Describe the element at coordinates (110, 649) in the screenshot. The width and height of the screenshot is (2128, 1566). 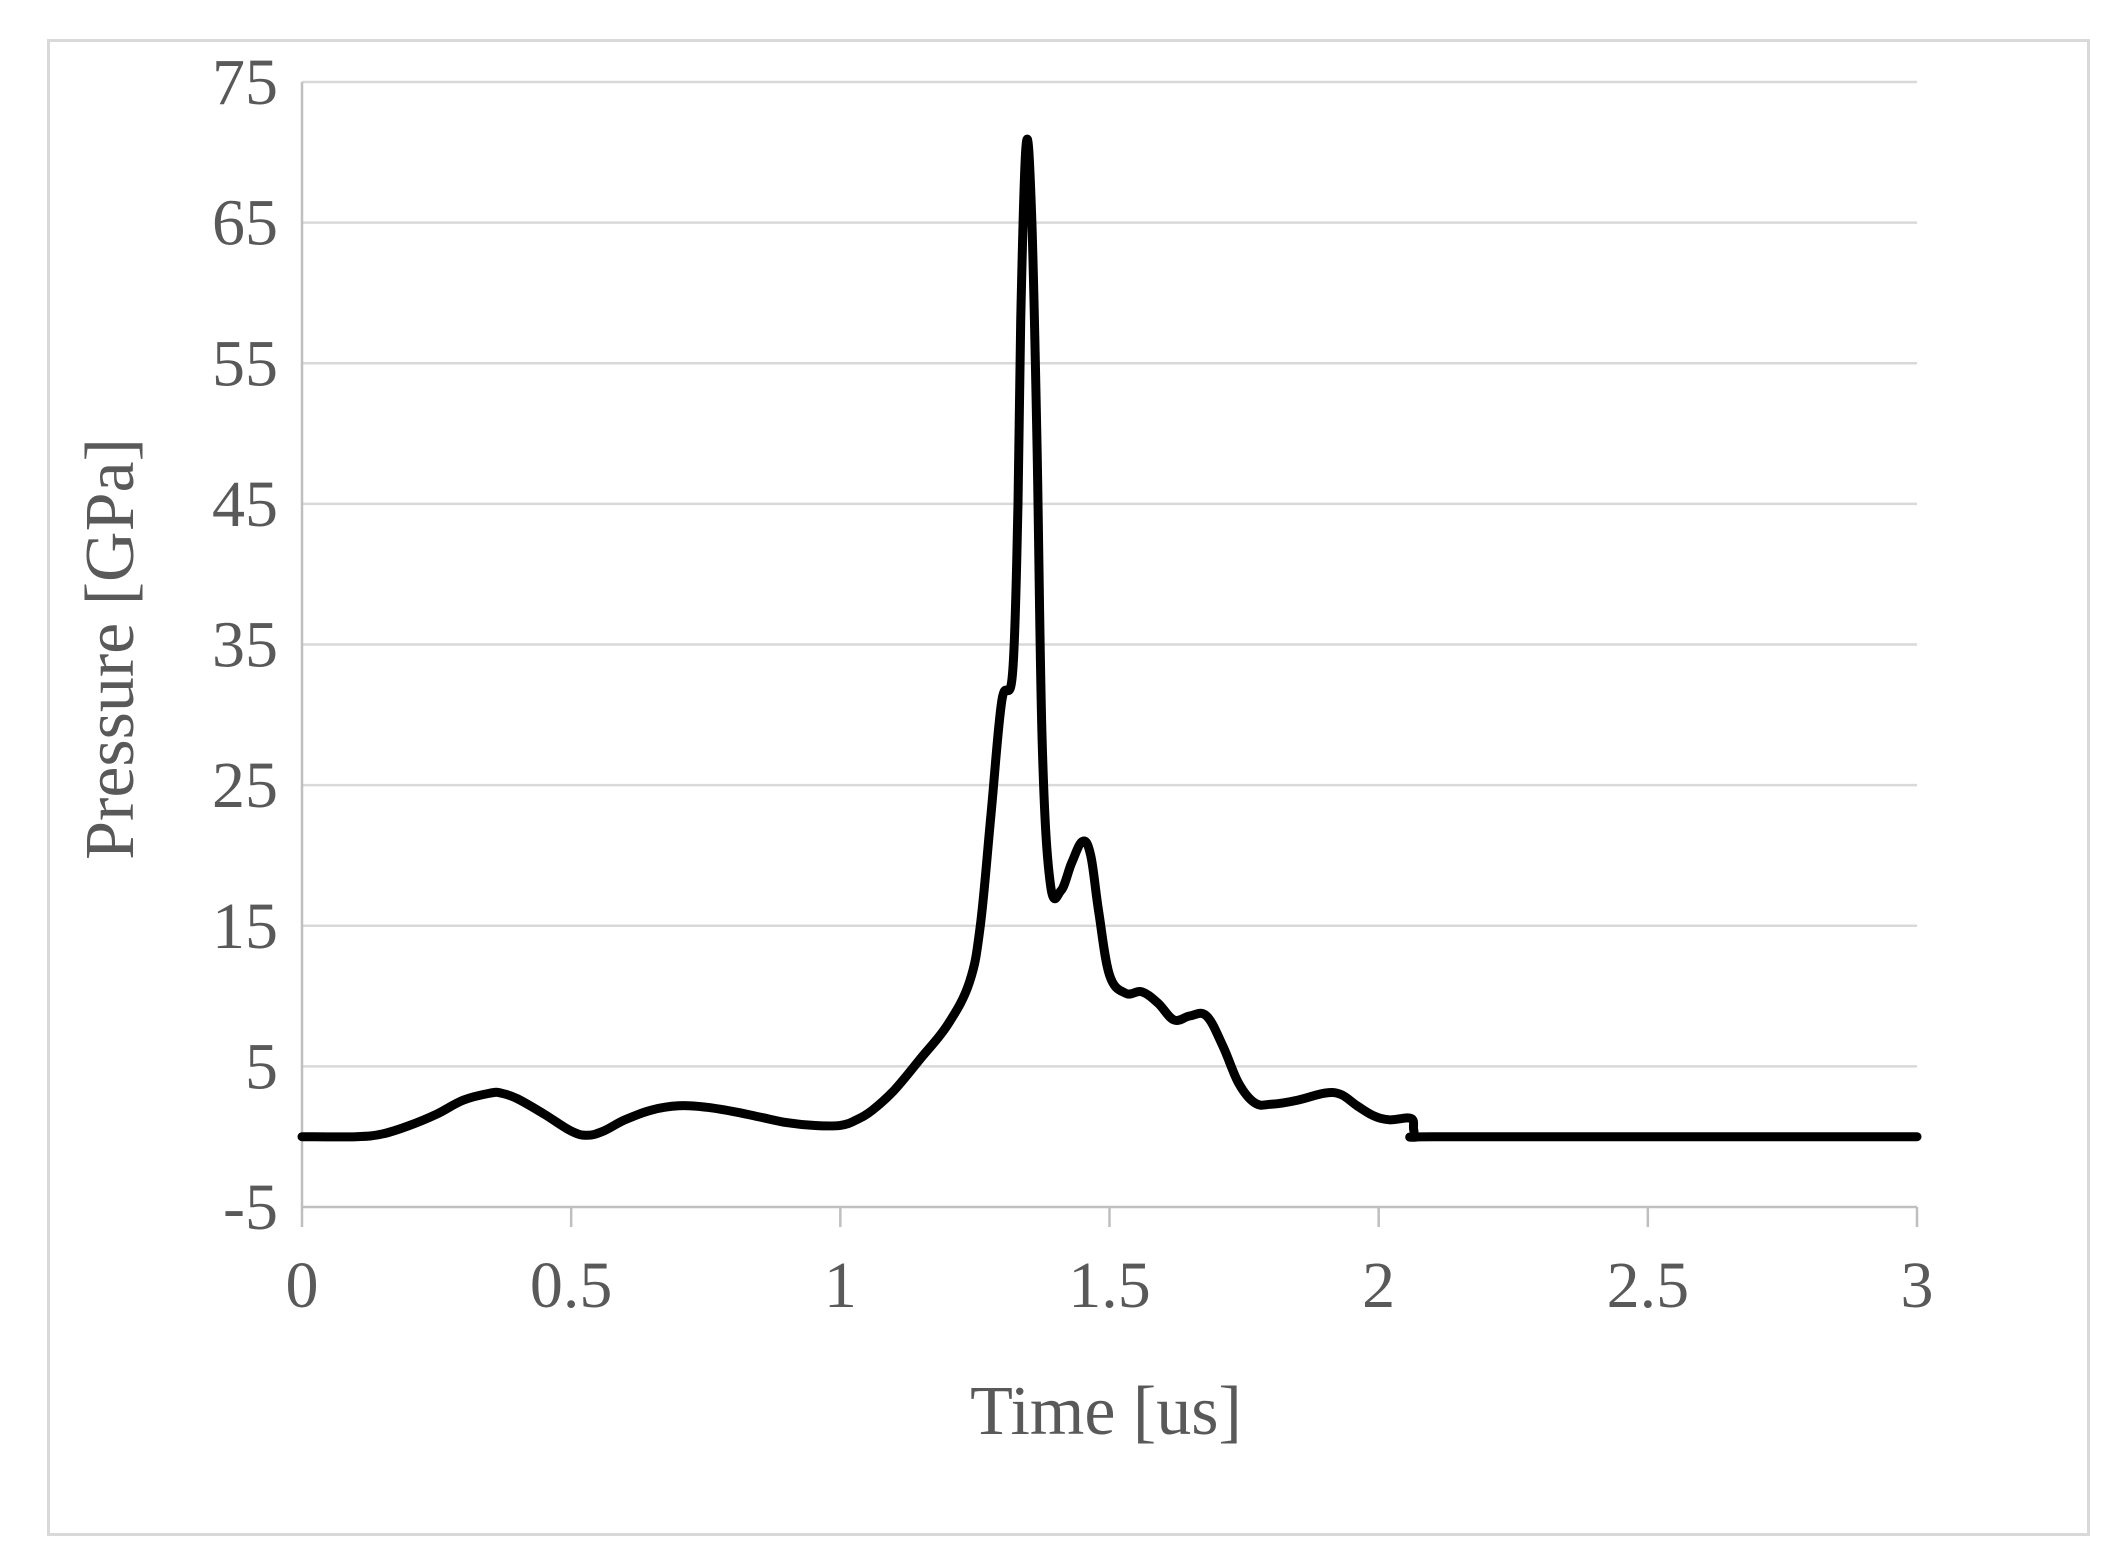
I see `y-axis-title: Pressure [GPa]` at that location.